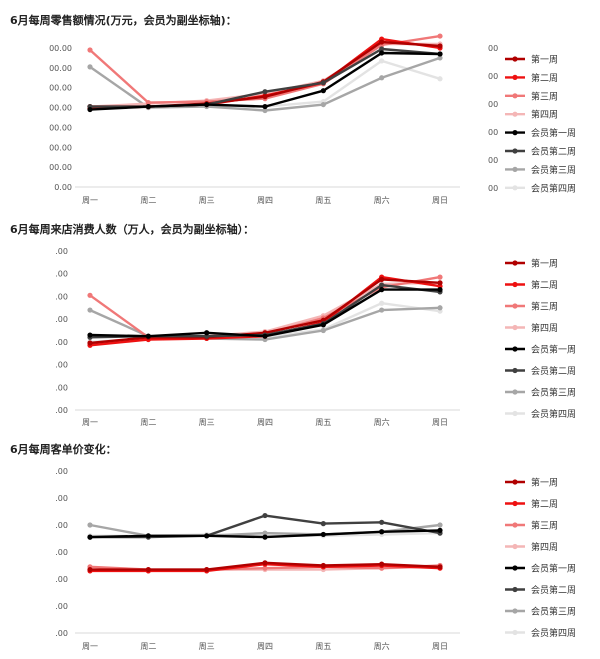 The image size is (600, 659). What do you see at coordinates (132, 229) in the screenshot?
I see `chart-title: 6月每周来店消费人数（万人，会员为副坐标轴）：` at bounding box center [132, 229].